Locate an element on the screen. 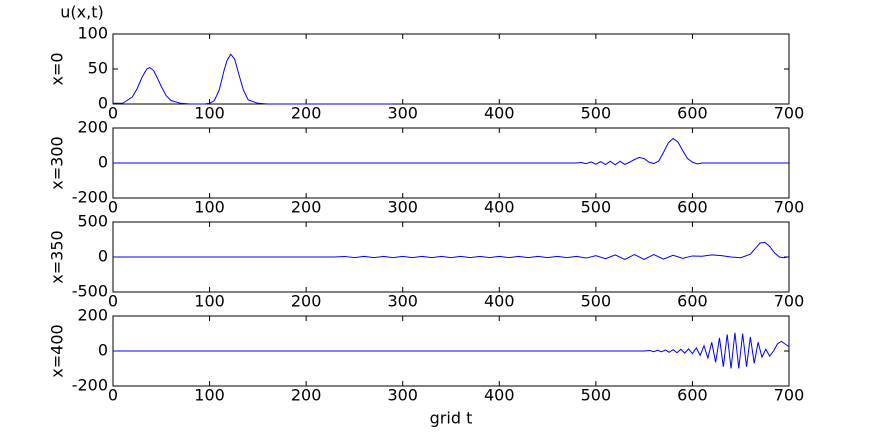 This screenshot has width=872, height=436. axes-frame is located at coordinates (451, 69).